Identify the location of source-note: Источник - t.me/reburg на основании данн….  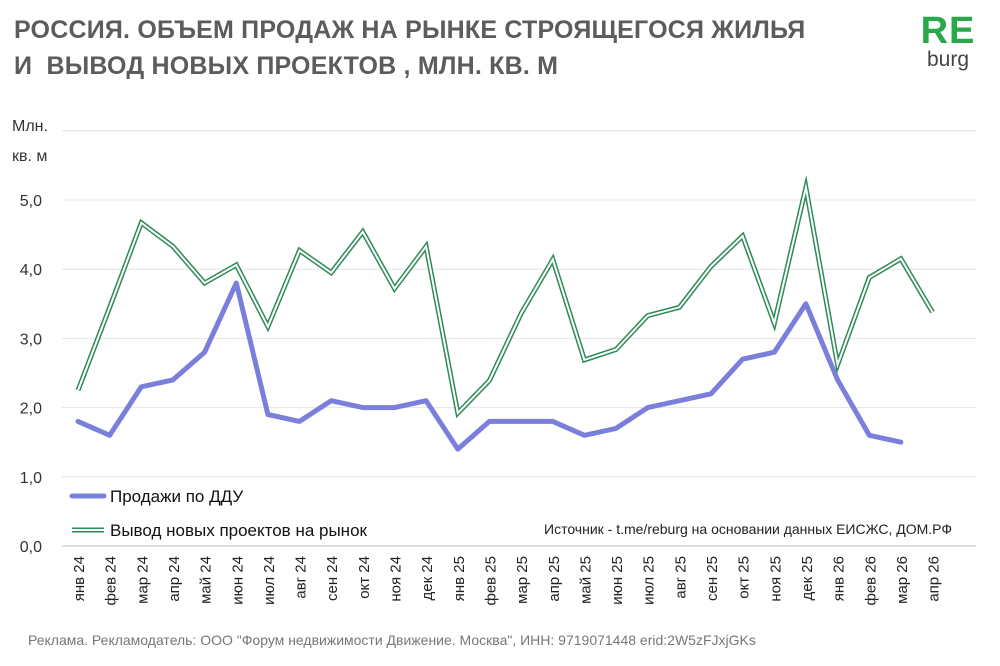
(748, 529).